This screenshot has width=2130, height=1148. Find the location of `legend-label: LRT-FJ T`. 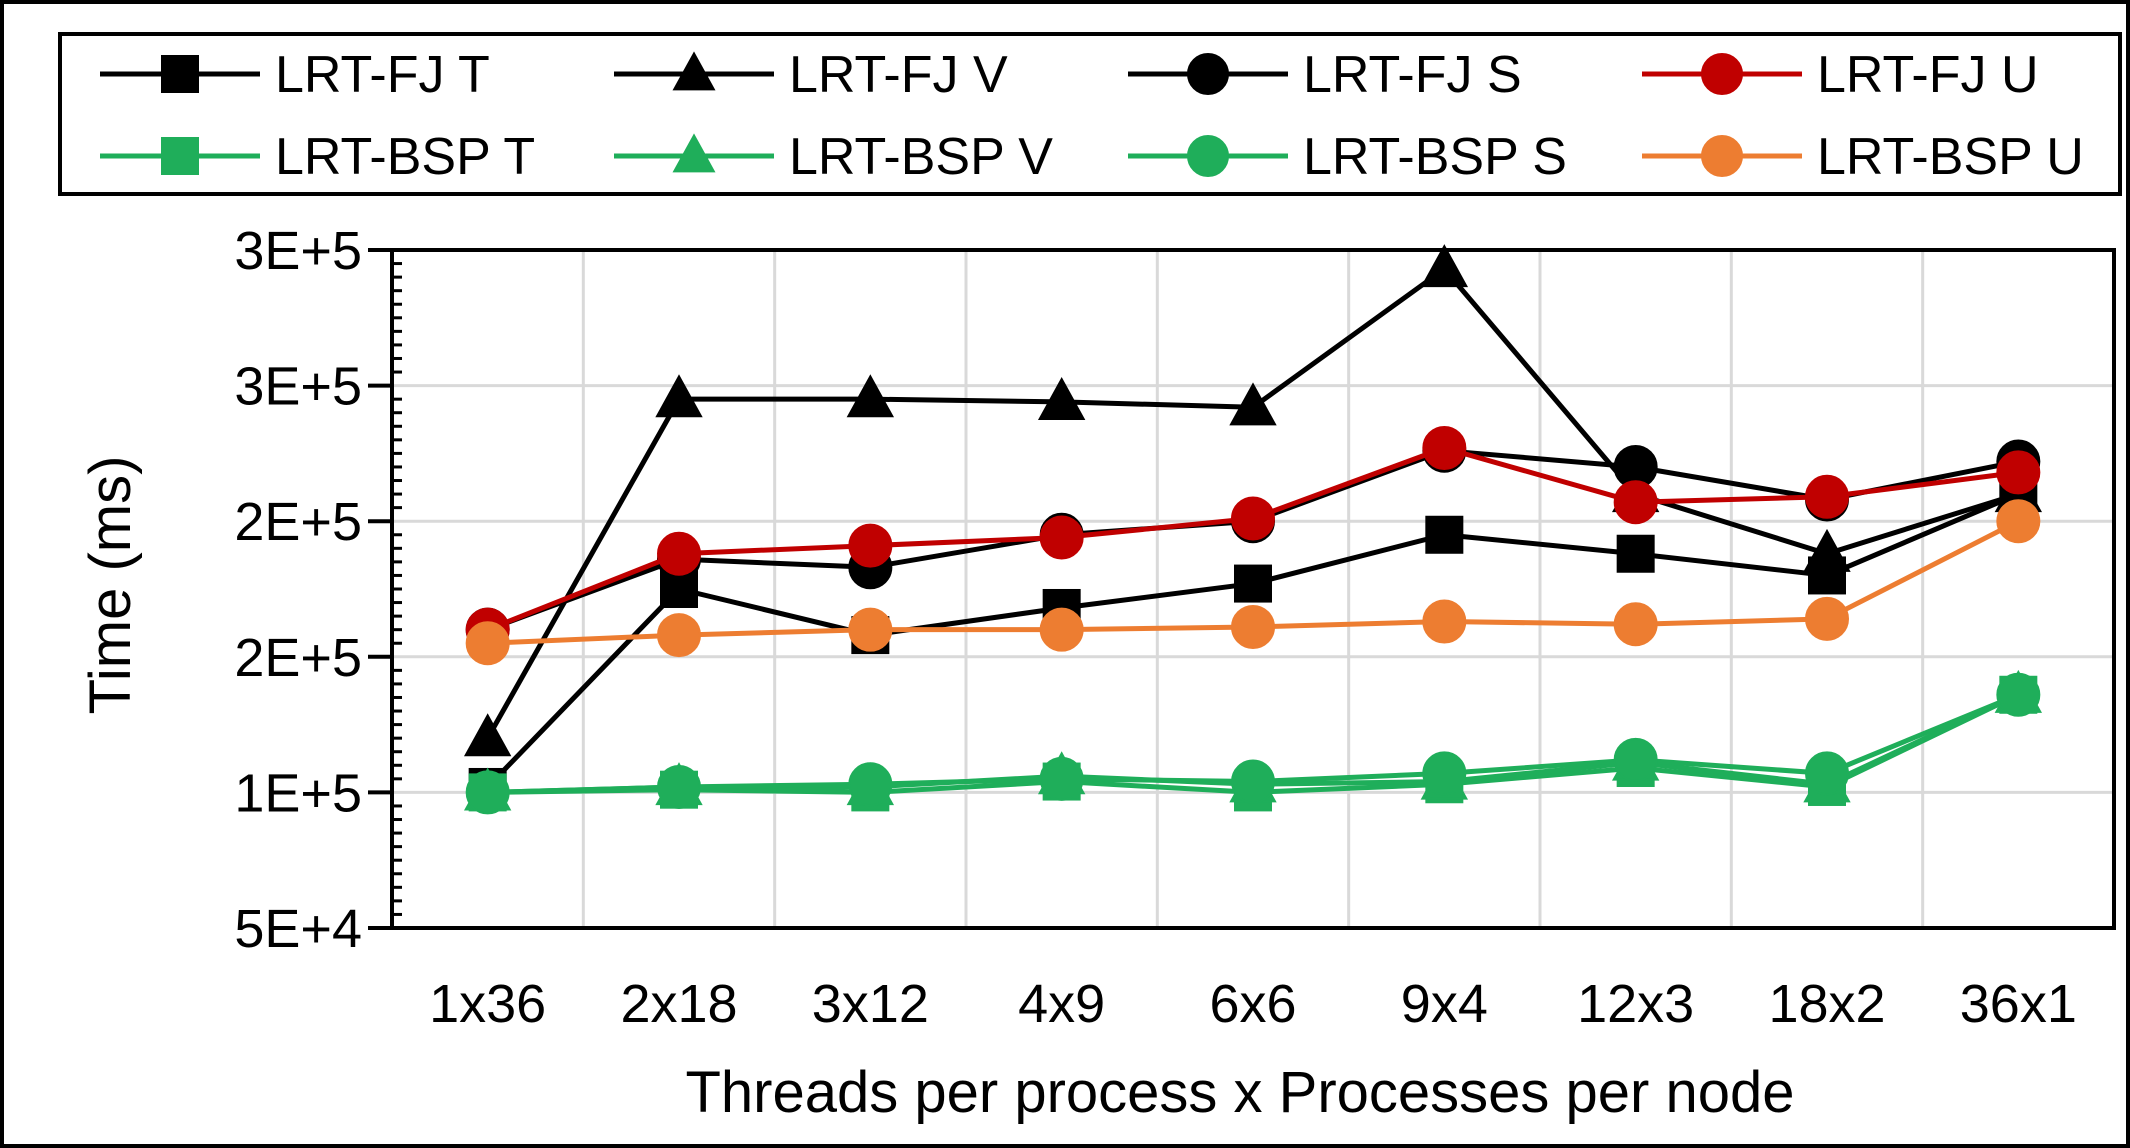

legend-label: LRT-FJ T is located at coordinates (382, 75).